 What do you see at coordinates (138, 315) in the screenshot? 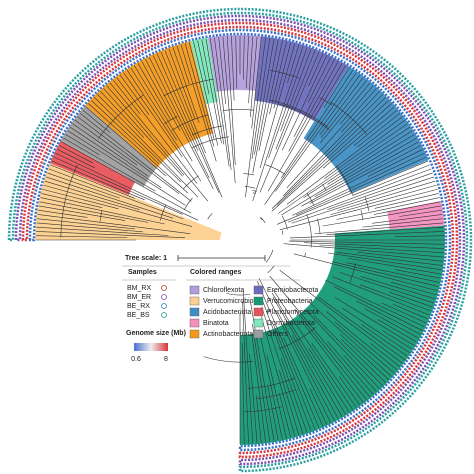
I see `sample-label: BE_BS` at bounding box center [138, 315].